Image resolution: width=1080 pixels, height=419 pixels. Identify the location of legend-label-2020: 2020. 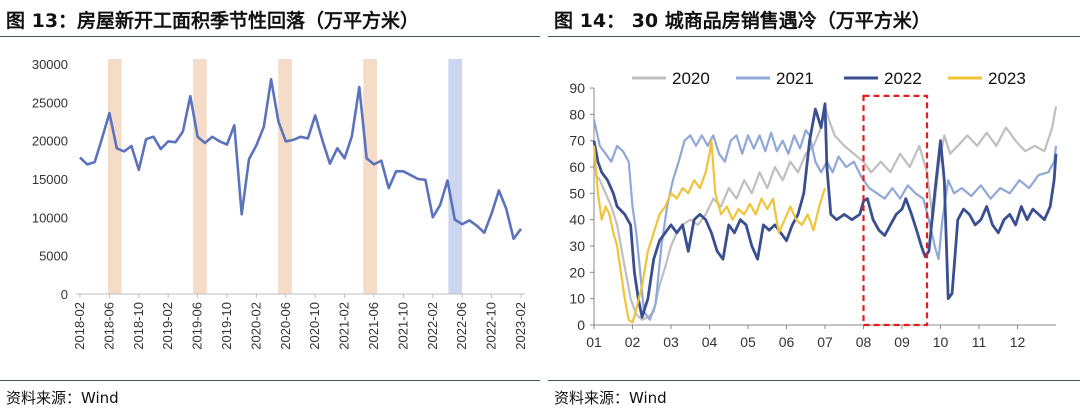
(691, 78).